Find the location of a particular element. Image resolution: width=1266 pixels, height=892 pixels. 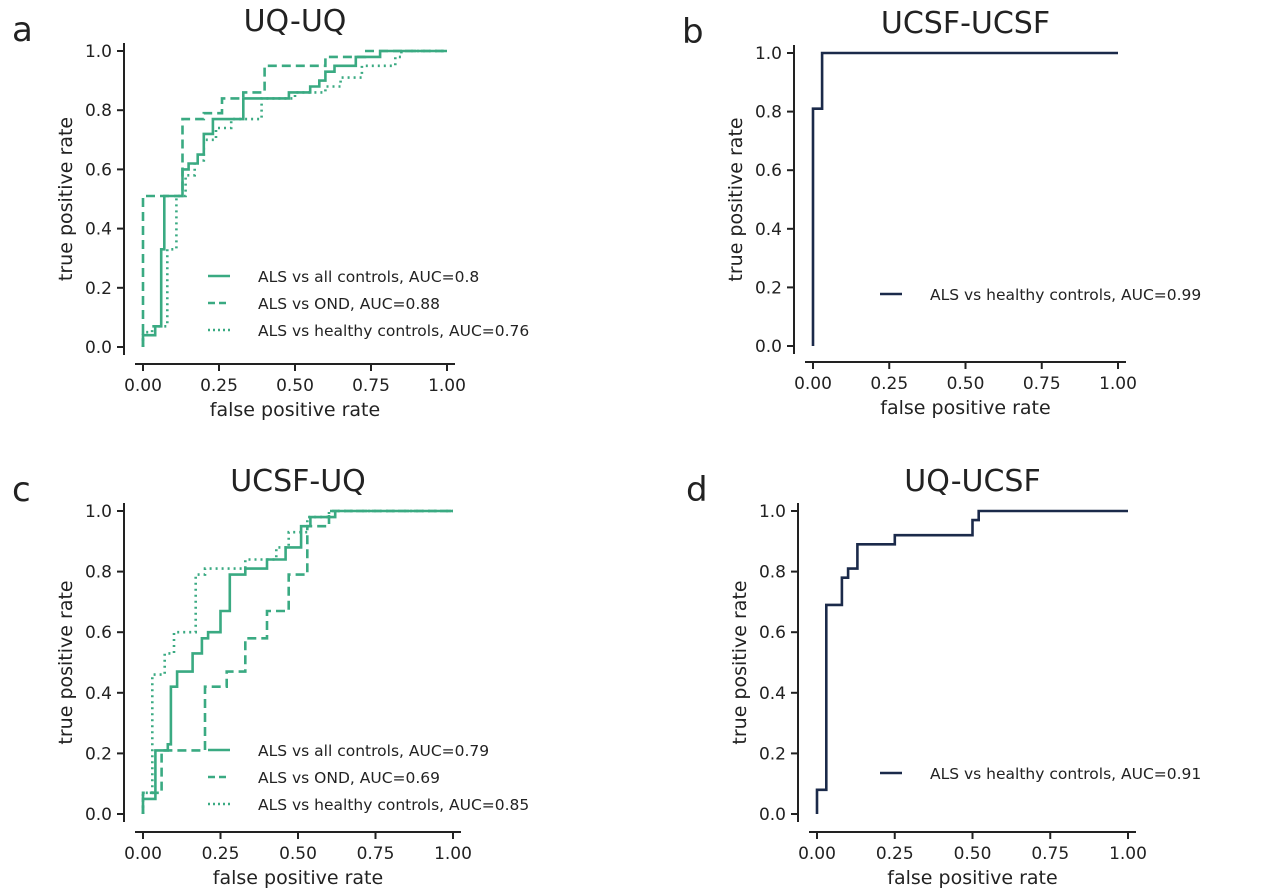

legend-entry: ALS vs healthy controls, AUC=0.99 is located at coordinates (1065, 295).